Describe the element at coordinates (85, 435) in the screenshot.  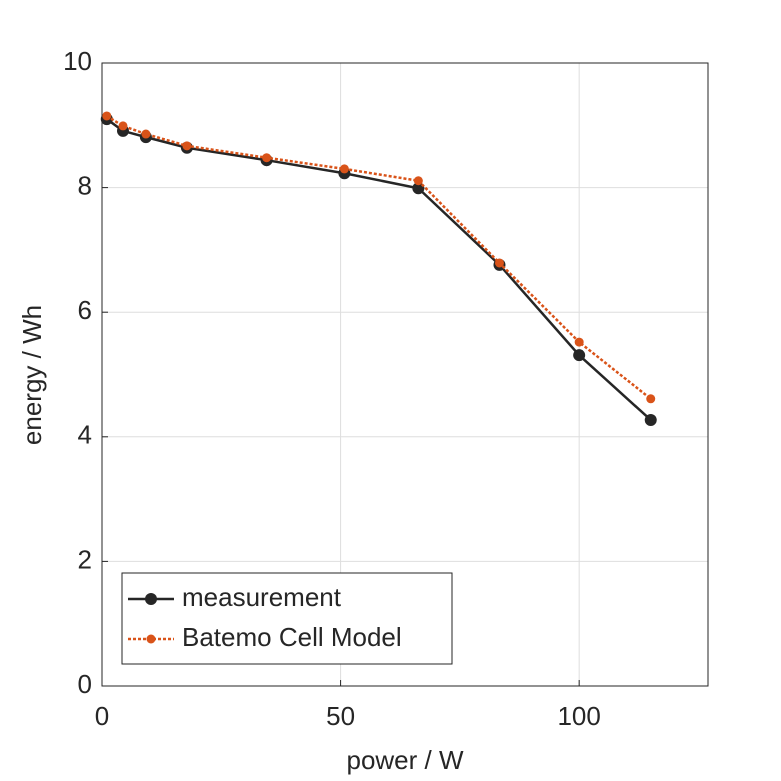
I see `y-tick-label: 4` at that location.